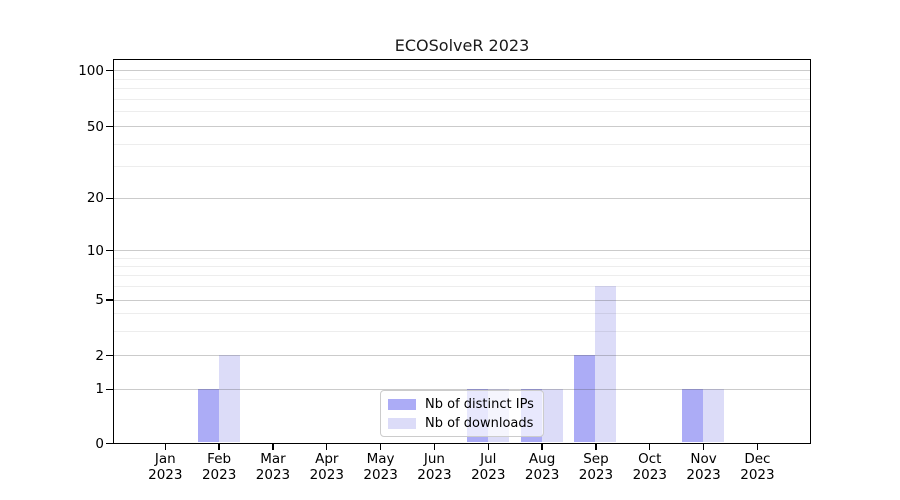 The image size is (900, 500). What do you see at coordinates (95, 198) in the screenshot?
I see `y-tick-label: 20` at bounding box center [95, 198].